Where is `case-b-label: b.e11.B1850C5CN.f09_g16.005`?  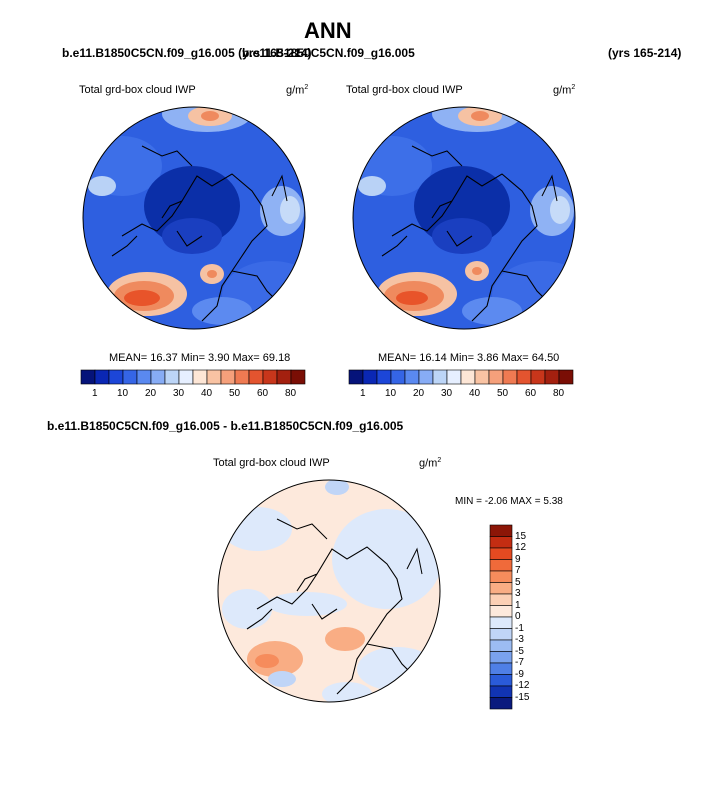 case-b-label: b.e11.B1850C5CN.f09_g16.005 is located at coordinates (328, 53).